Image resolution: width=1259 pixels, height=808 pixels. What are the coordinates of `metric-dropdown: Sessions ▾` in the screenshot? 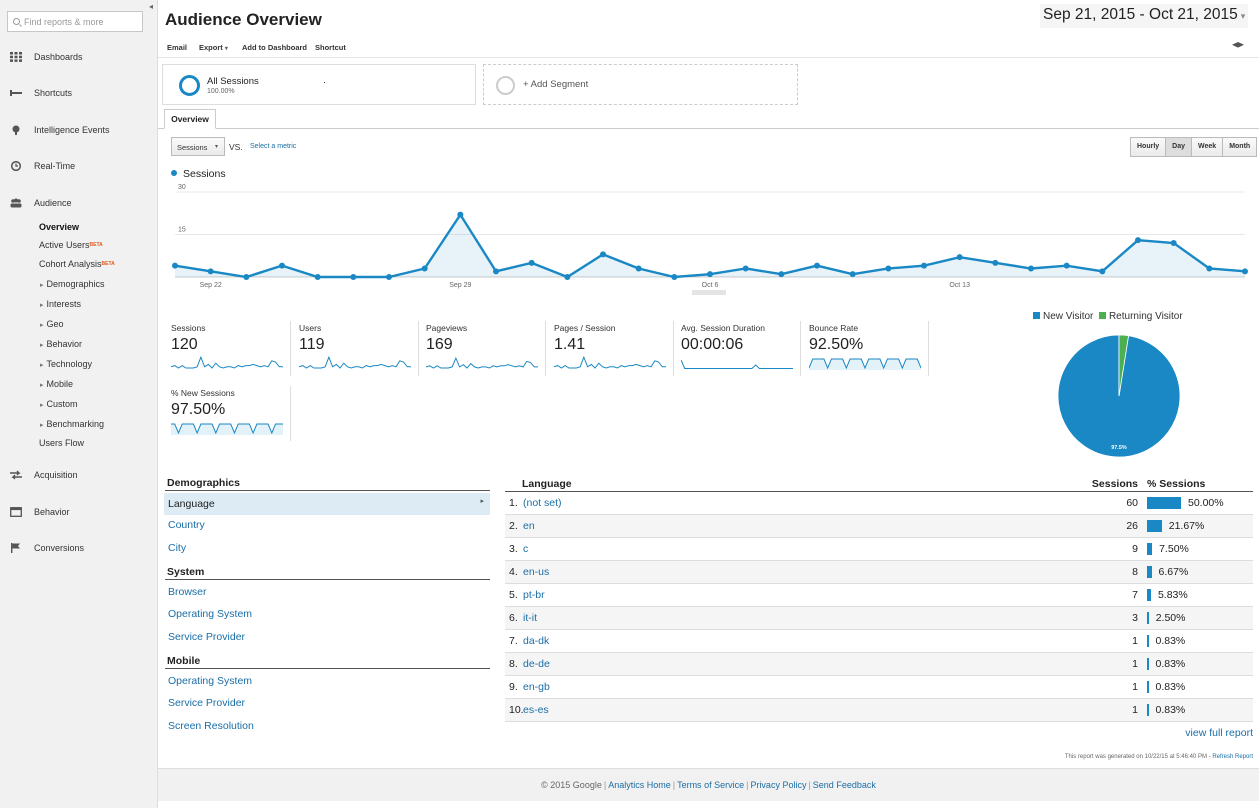 It's located at (198, 146).